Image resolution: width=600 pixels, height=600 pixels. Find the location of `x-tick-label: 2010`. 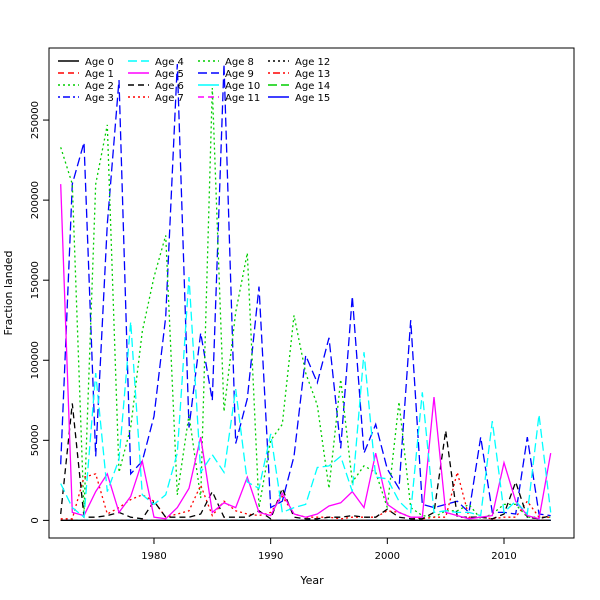

x-tick-label: 2010 is located at coordinates (503, 556).